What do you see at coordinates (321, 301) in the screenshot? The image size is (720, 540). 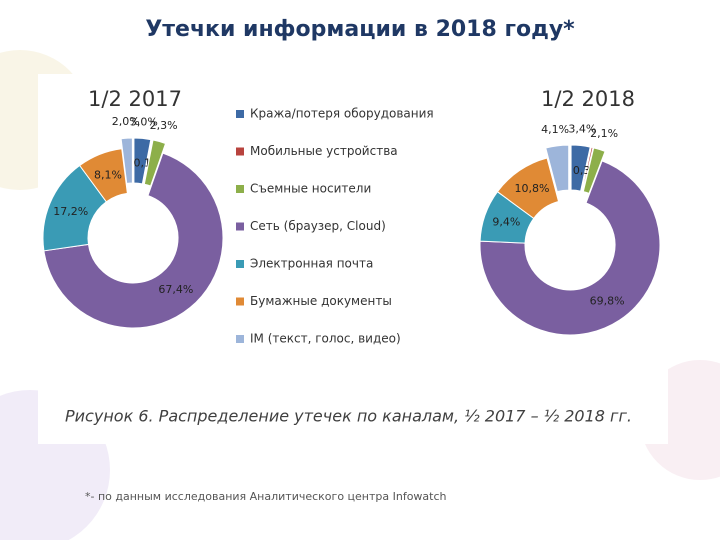 I see `legend-label: Бумажные документы` at bounding box center [321, 301].